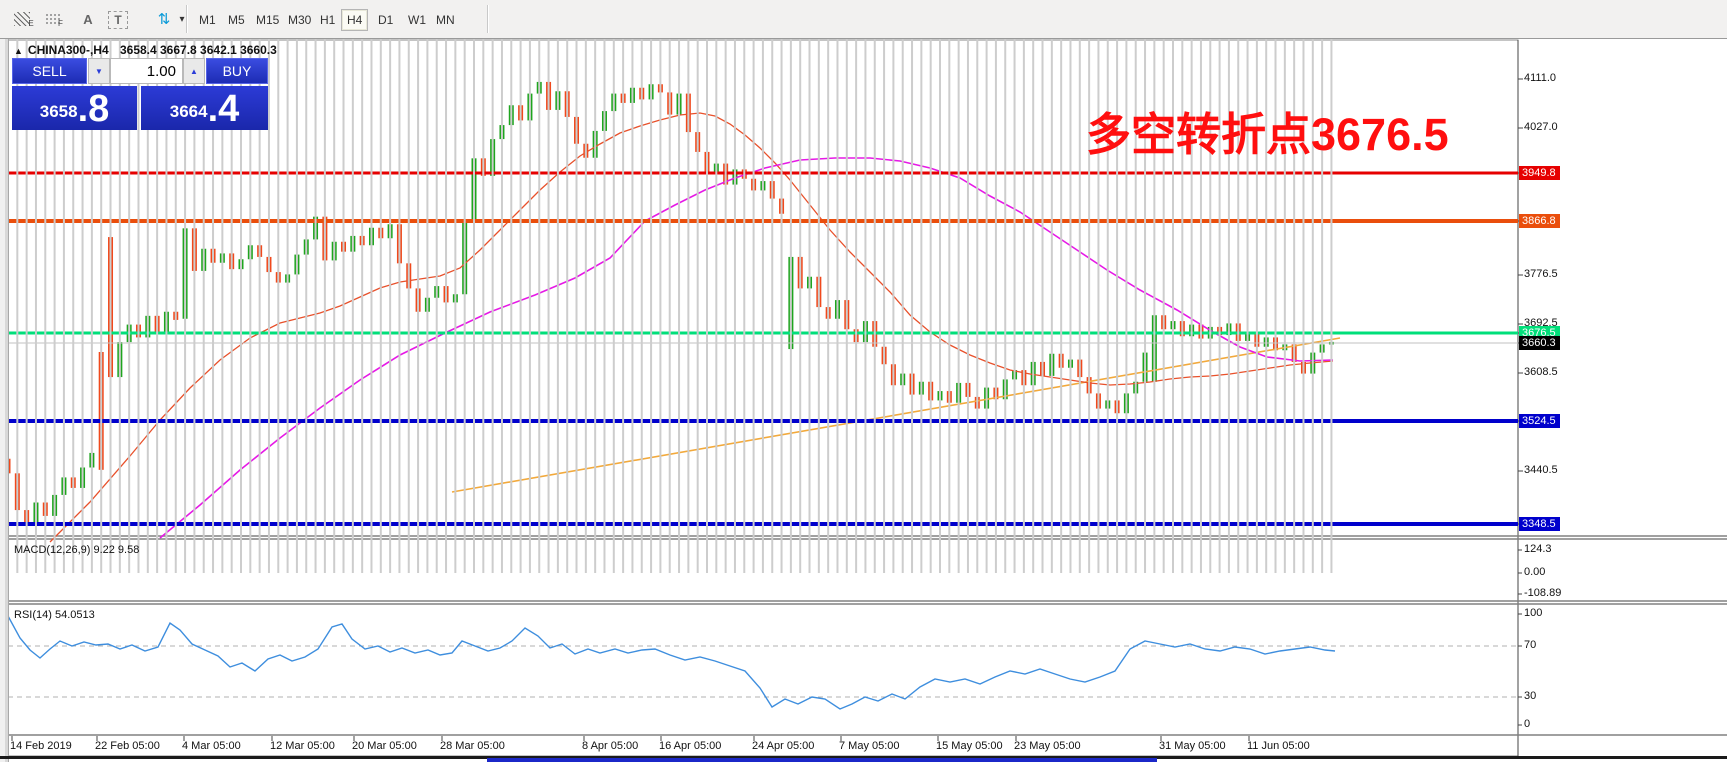  I want to click on timeframe-button-w1: W1, so click(417, 20).